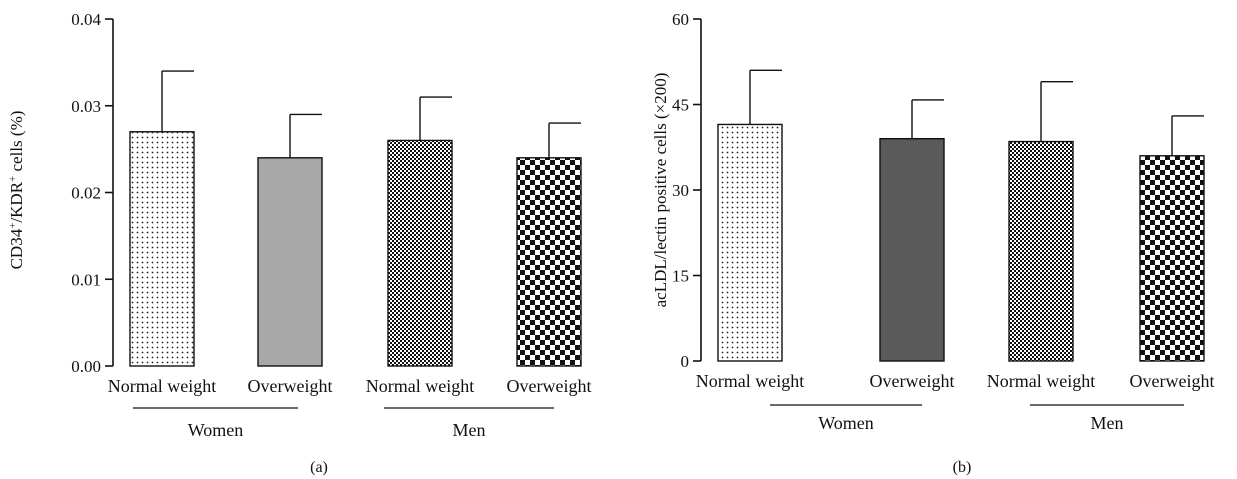 The width and height of the screenshot is (1237, 479). What do you see at coordinates (216, 430) in the screenshot?
I see `panel-a-group-label: Women` at bounding box center [216, 430].